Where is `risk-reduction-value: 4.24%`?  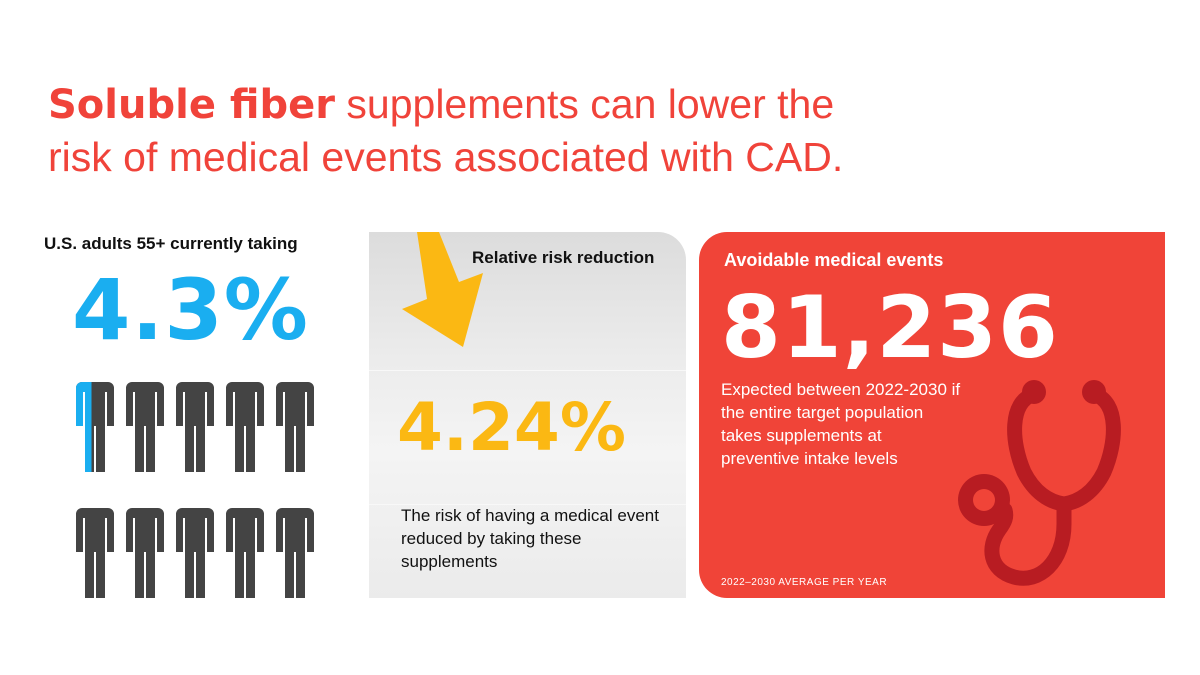 risk-reduction-value: 4.24% is located at coordinates (511, 427).